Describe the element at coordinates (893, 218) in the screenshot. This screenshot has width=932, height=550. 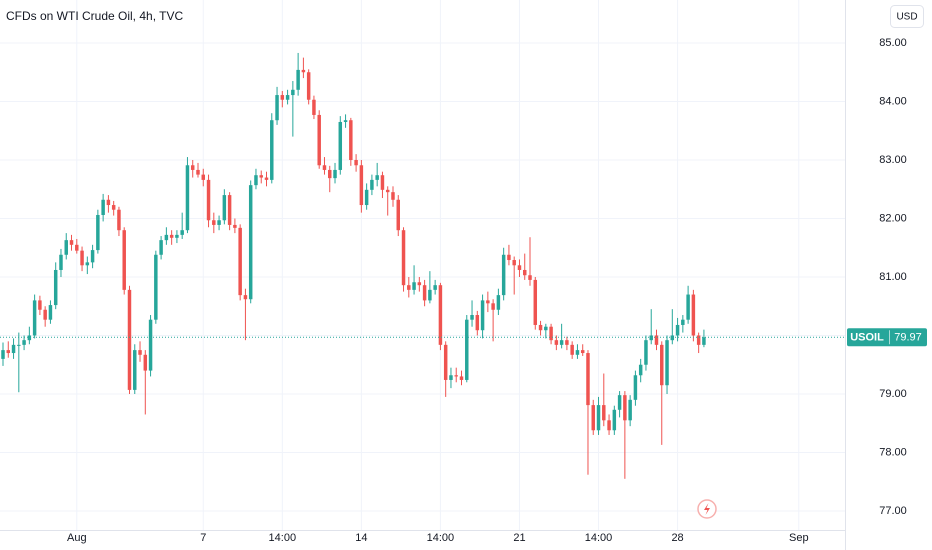
I see `y-tick-label: 82.00` at that location.